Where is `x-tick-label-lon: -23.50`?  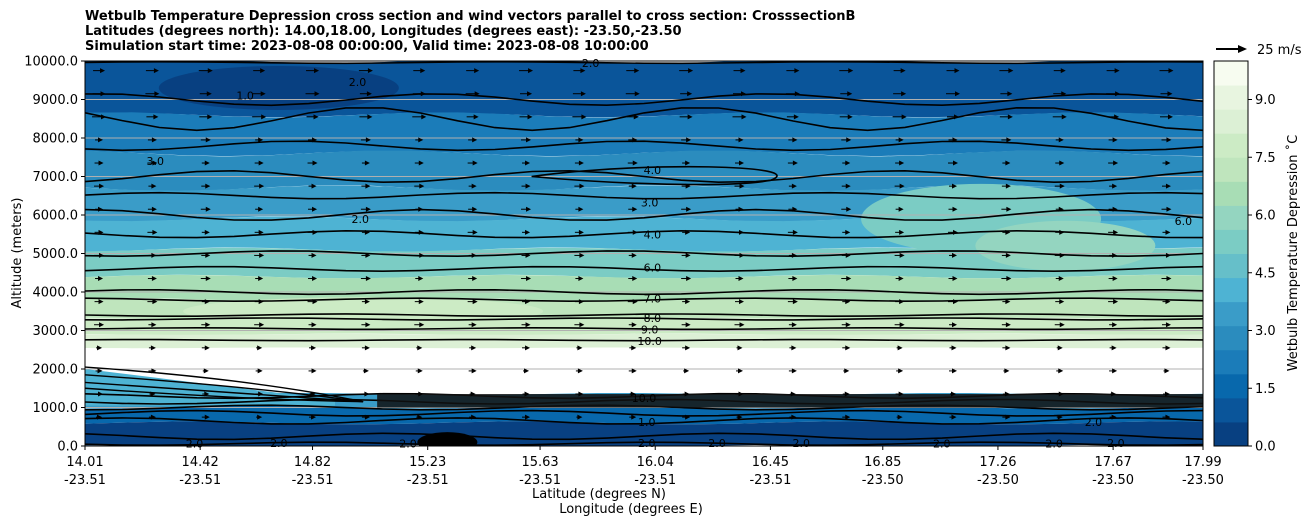
x-tick-label-lon: -23.50 is located at coordinates (998, 480).